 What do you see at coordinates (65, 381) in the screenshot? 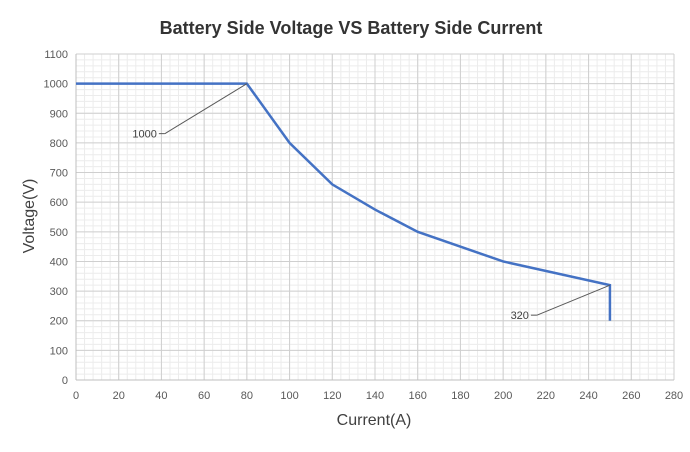
I see `y-tick-label: 0` at bounding box center [65, 381].